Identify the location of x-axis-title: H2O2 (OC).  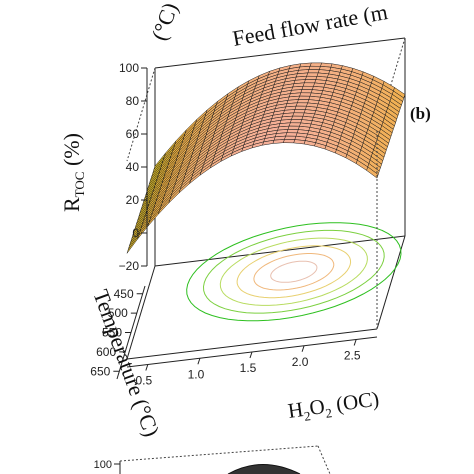
(333, 406).